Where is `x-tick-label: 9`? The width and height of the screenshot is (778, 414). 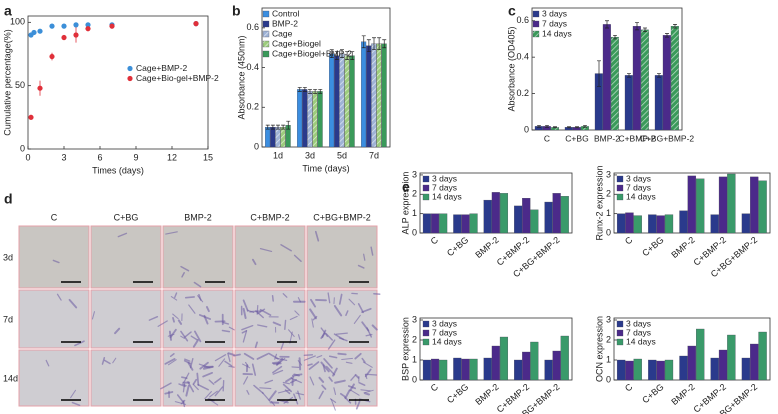
x-tick-label: 9 is located at coordinates (135, 157).